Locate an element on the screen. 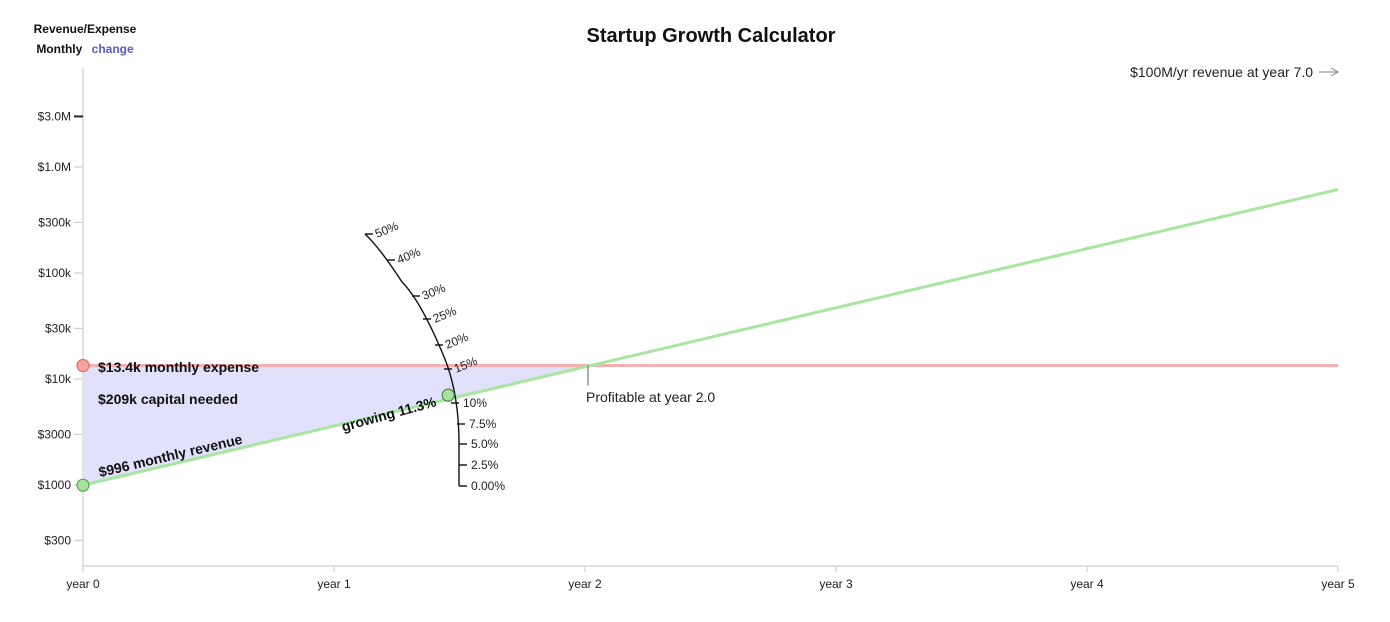 The width and height of the screenshot is (1390, 622). y-tick-label: $300k is located at coordinates (55, 222).